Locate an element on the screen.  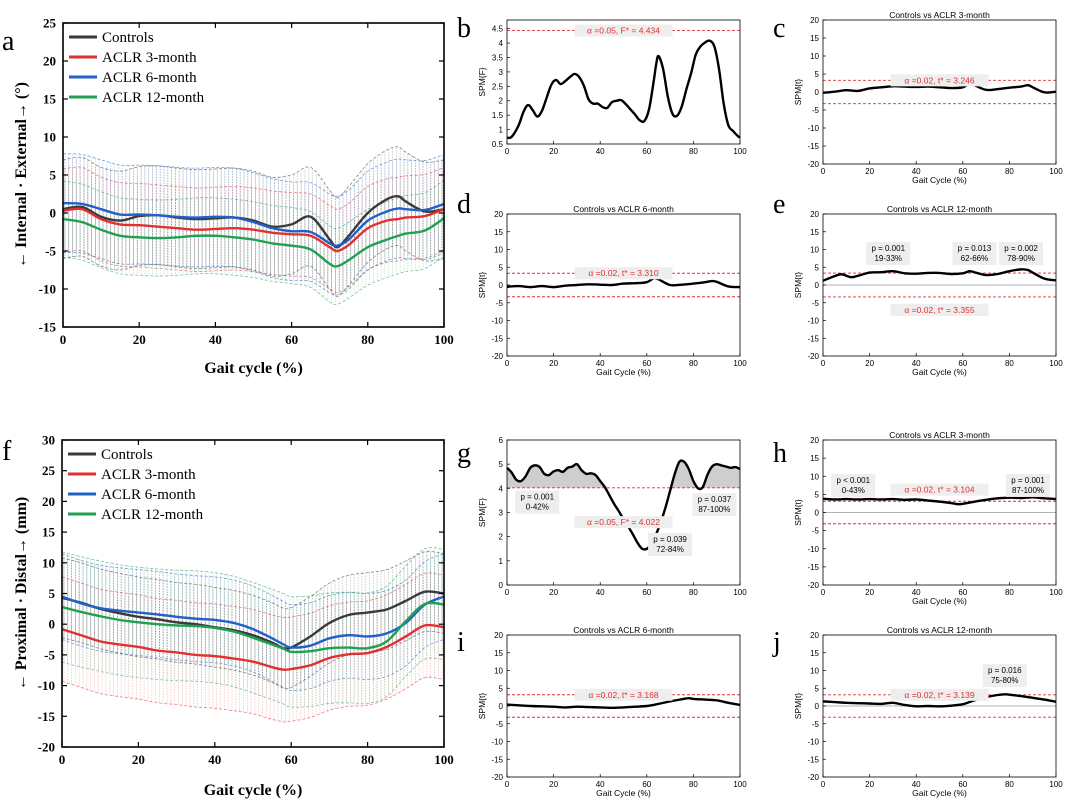
threshold-text: α =0.02, t* = 3.139 is located at coordinates (939, 695).